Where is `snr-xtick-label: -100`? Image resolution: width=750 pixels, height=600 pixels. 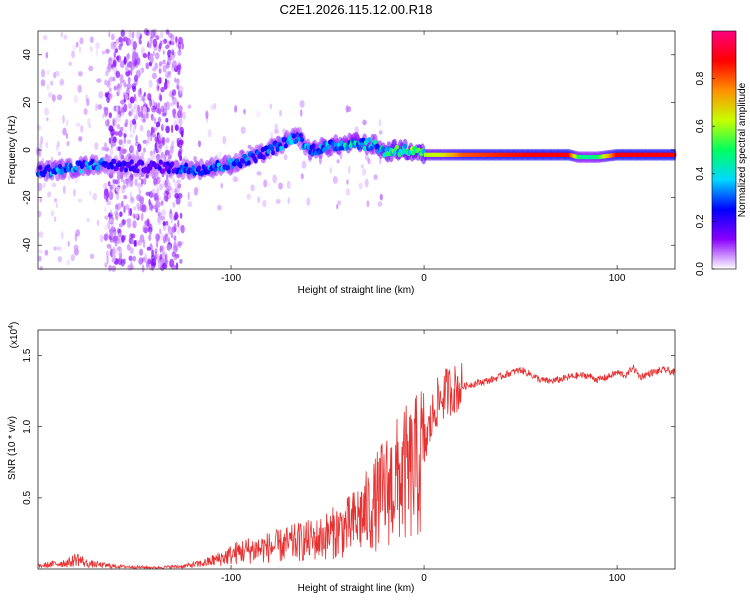
snr-xtick-label: -100 is located at coordinates (231, 578).